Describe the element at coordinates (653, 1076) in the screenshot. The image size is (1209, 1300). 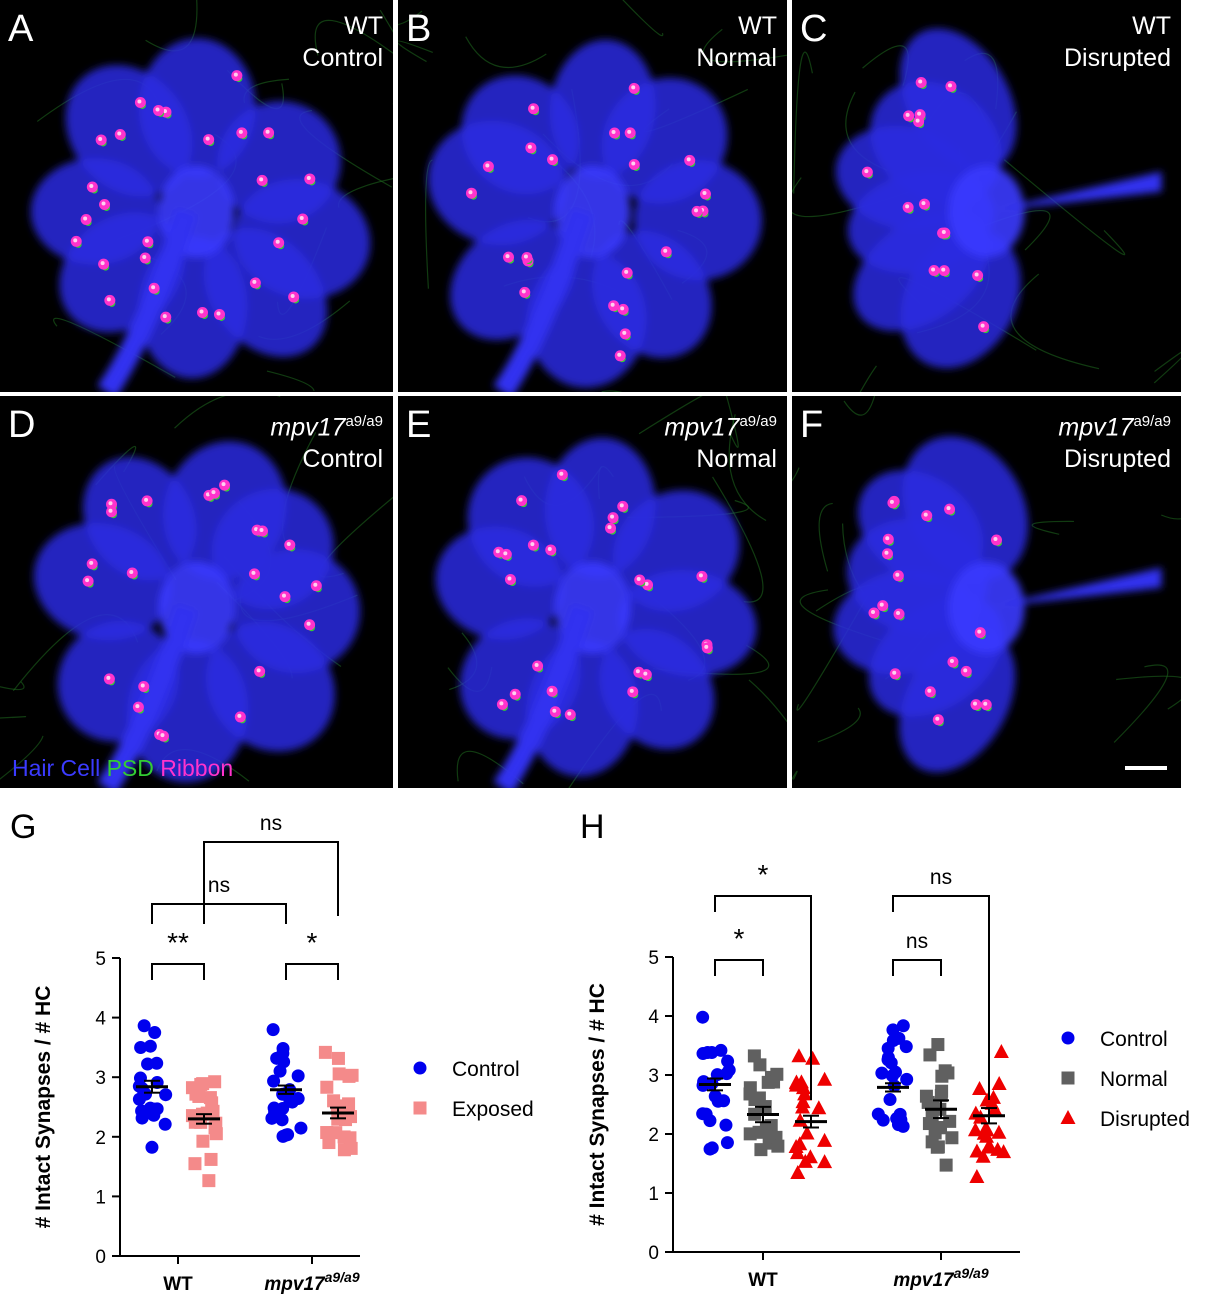
I see `y-tick-label: 3` at that location.